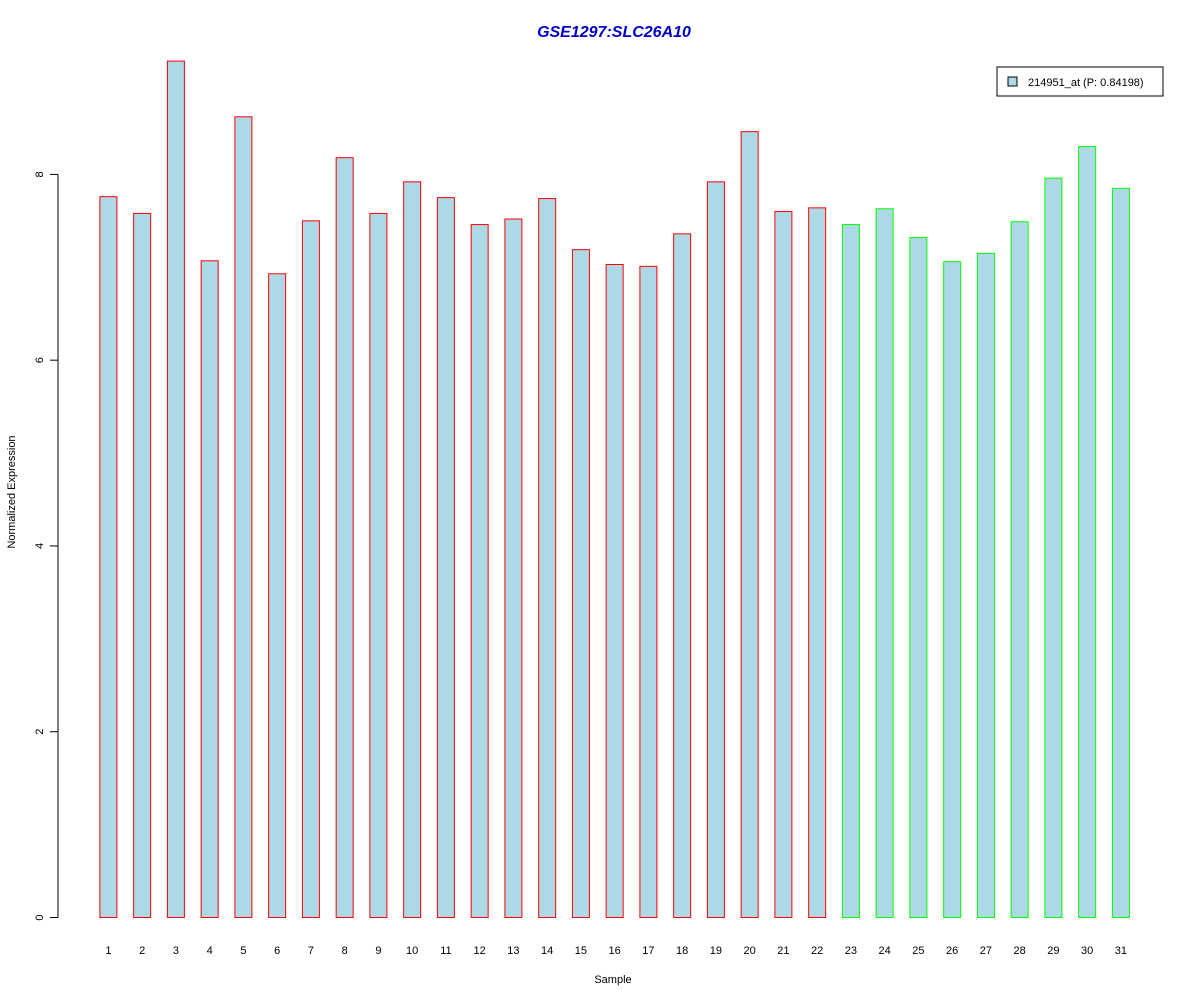 The height and width of the screenshot is (1000, 1200). I want to click on x-tick-label: 5, so click(243, 951).